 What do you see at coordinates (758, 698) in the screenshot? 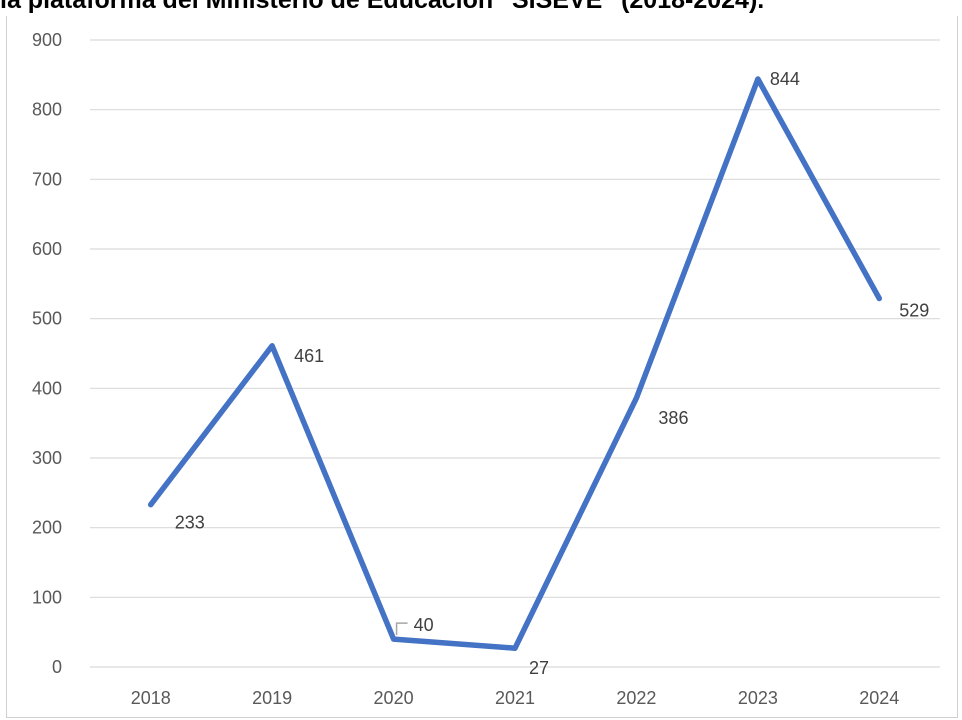
I see `x-tick-label: 2023` at bounding box center [758, 698].